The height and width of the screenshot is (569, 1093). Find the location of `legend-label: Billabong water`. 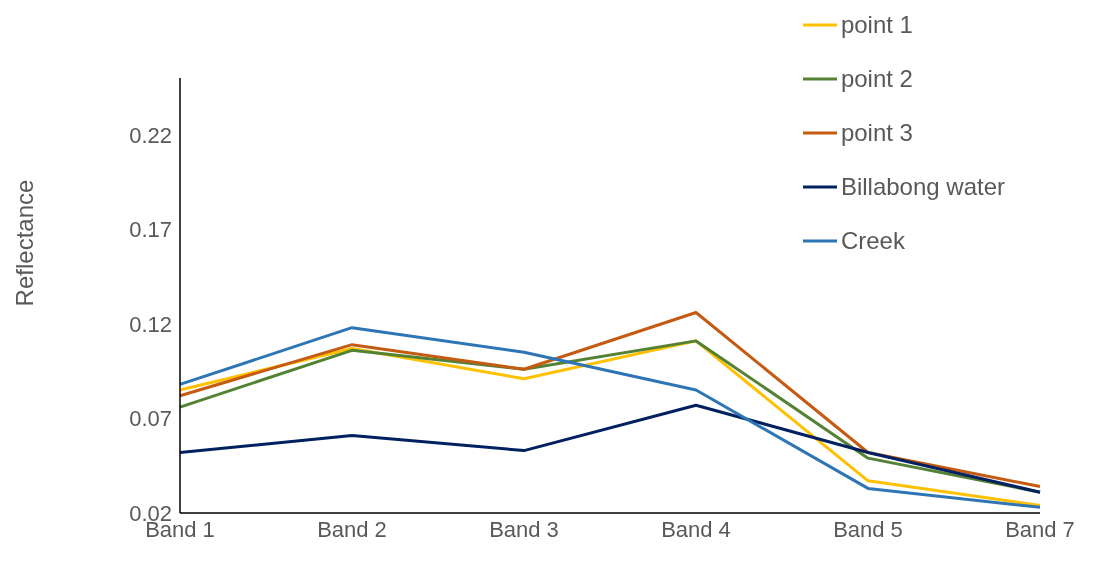

legend-label: Billabong water is located at coordinates (922, 187).